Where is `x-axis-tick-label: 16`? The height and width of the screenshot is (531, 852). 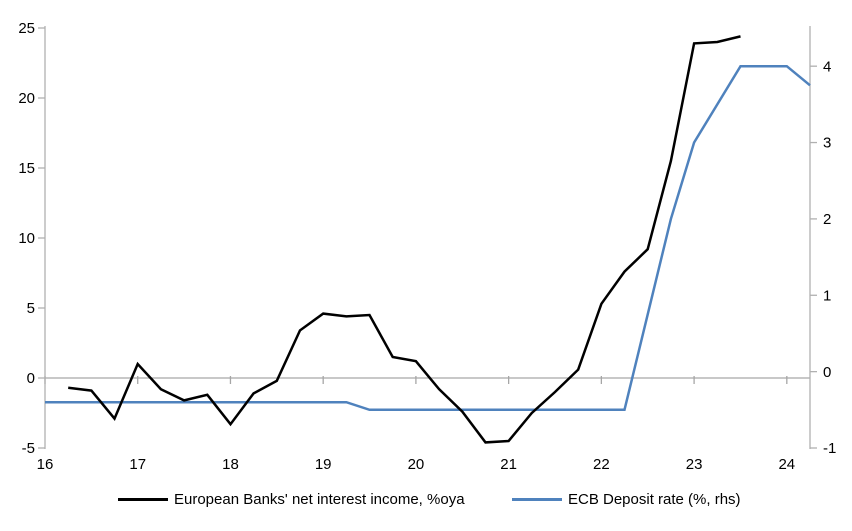
x-axis-tick-label: 16 is located at coordinates (45, 464).